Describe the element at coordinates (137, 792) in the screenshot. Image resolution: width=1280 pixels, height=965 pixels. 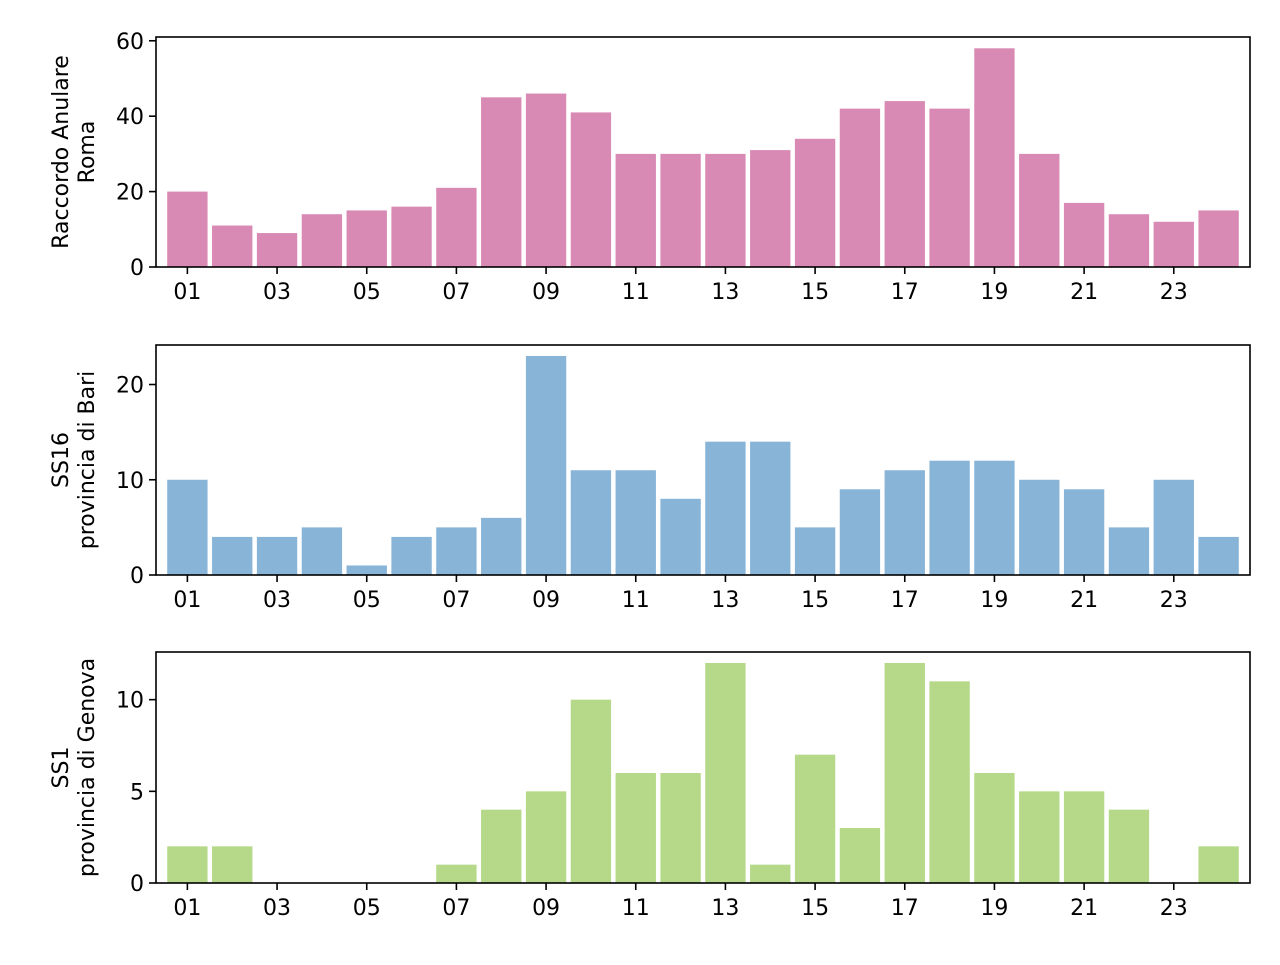
I see `y-tick-label: 5` at that location.